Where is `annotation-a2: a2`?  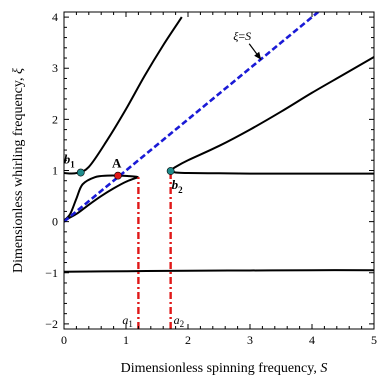 annotation-a2: a2 is located at coordinates (179, 321).